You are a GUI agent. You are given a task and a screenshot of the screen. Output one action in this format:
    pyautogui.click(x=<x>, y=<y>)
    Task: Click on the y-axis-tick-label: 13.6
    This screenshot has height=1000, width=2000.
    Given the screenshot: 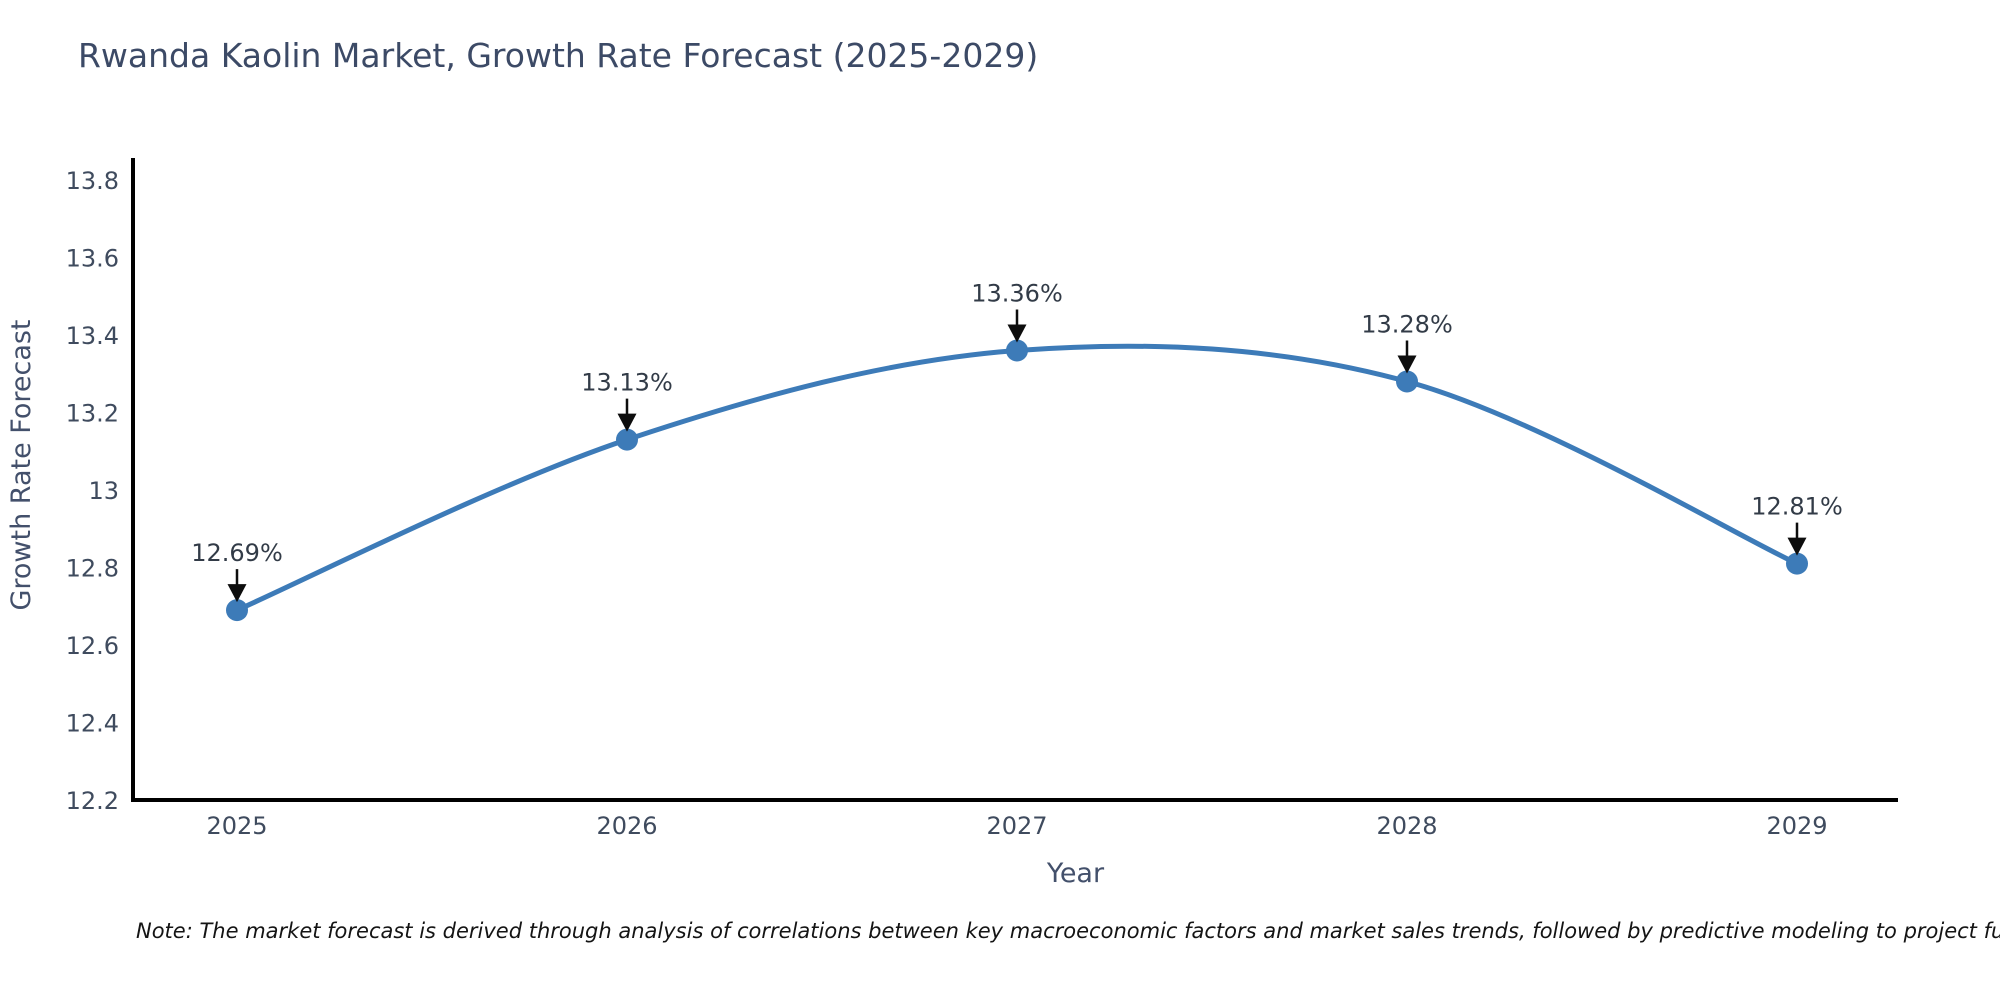 What is the action you would take?
    pyautogui.click(x=92, y=259)
    